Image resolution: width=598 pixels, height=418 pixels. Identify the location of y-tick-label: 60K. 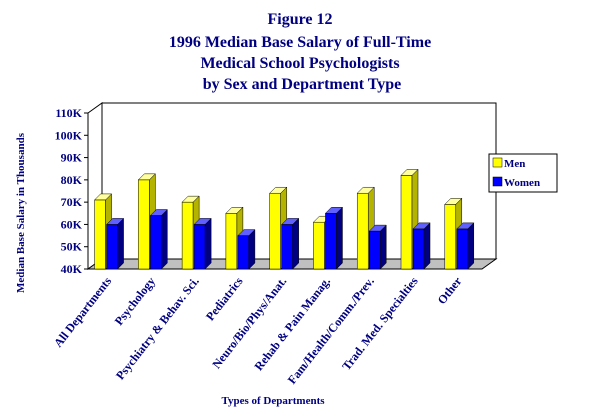
(72, 224).